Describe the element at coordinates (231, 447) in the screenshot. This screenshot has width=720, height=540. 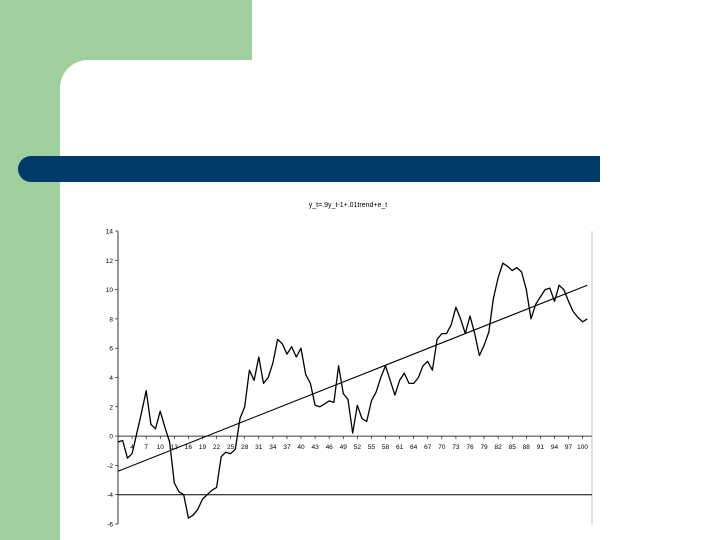
I see `x-tick-label: 25` at that location.